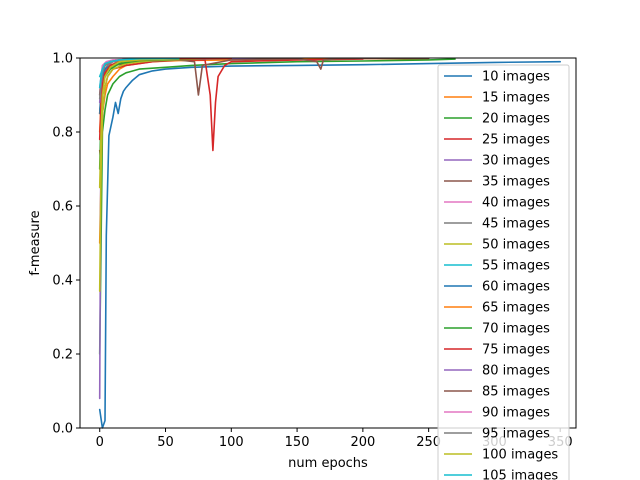 Image resolution: width=640 pixels, height=480 pixels. Describe the element at coordinates (516, 119) in the screenshot. I see `legend-label: 20 images` at that location.